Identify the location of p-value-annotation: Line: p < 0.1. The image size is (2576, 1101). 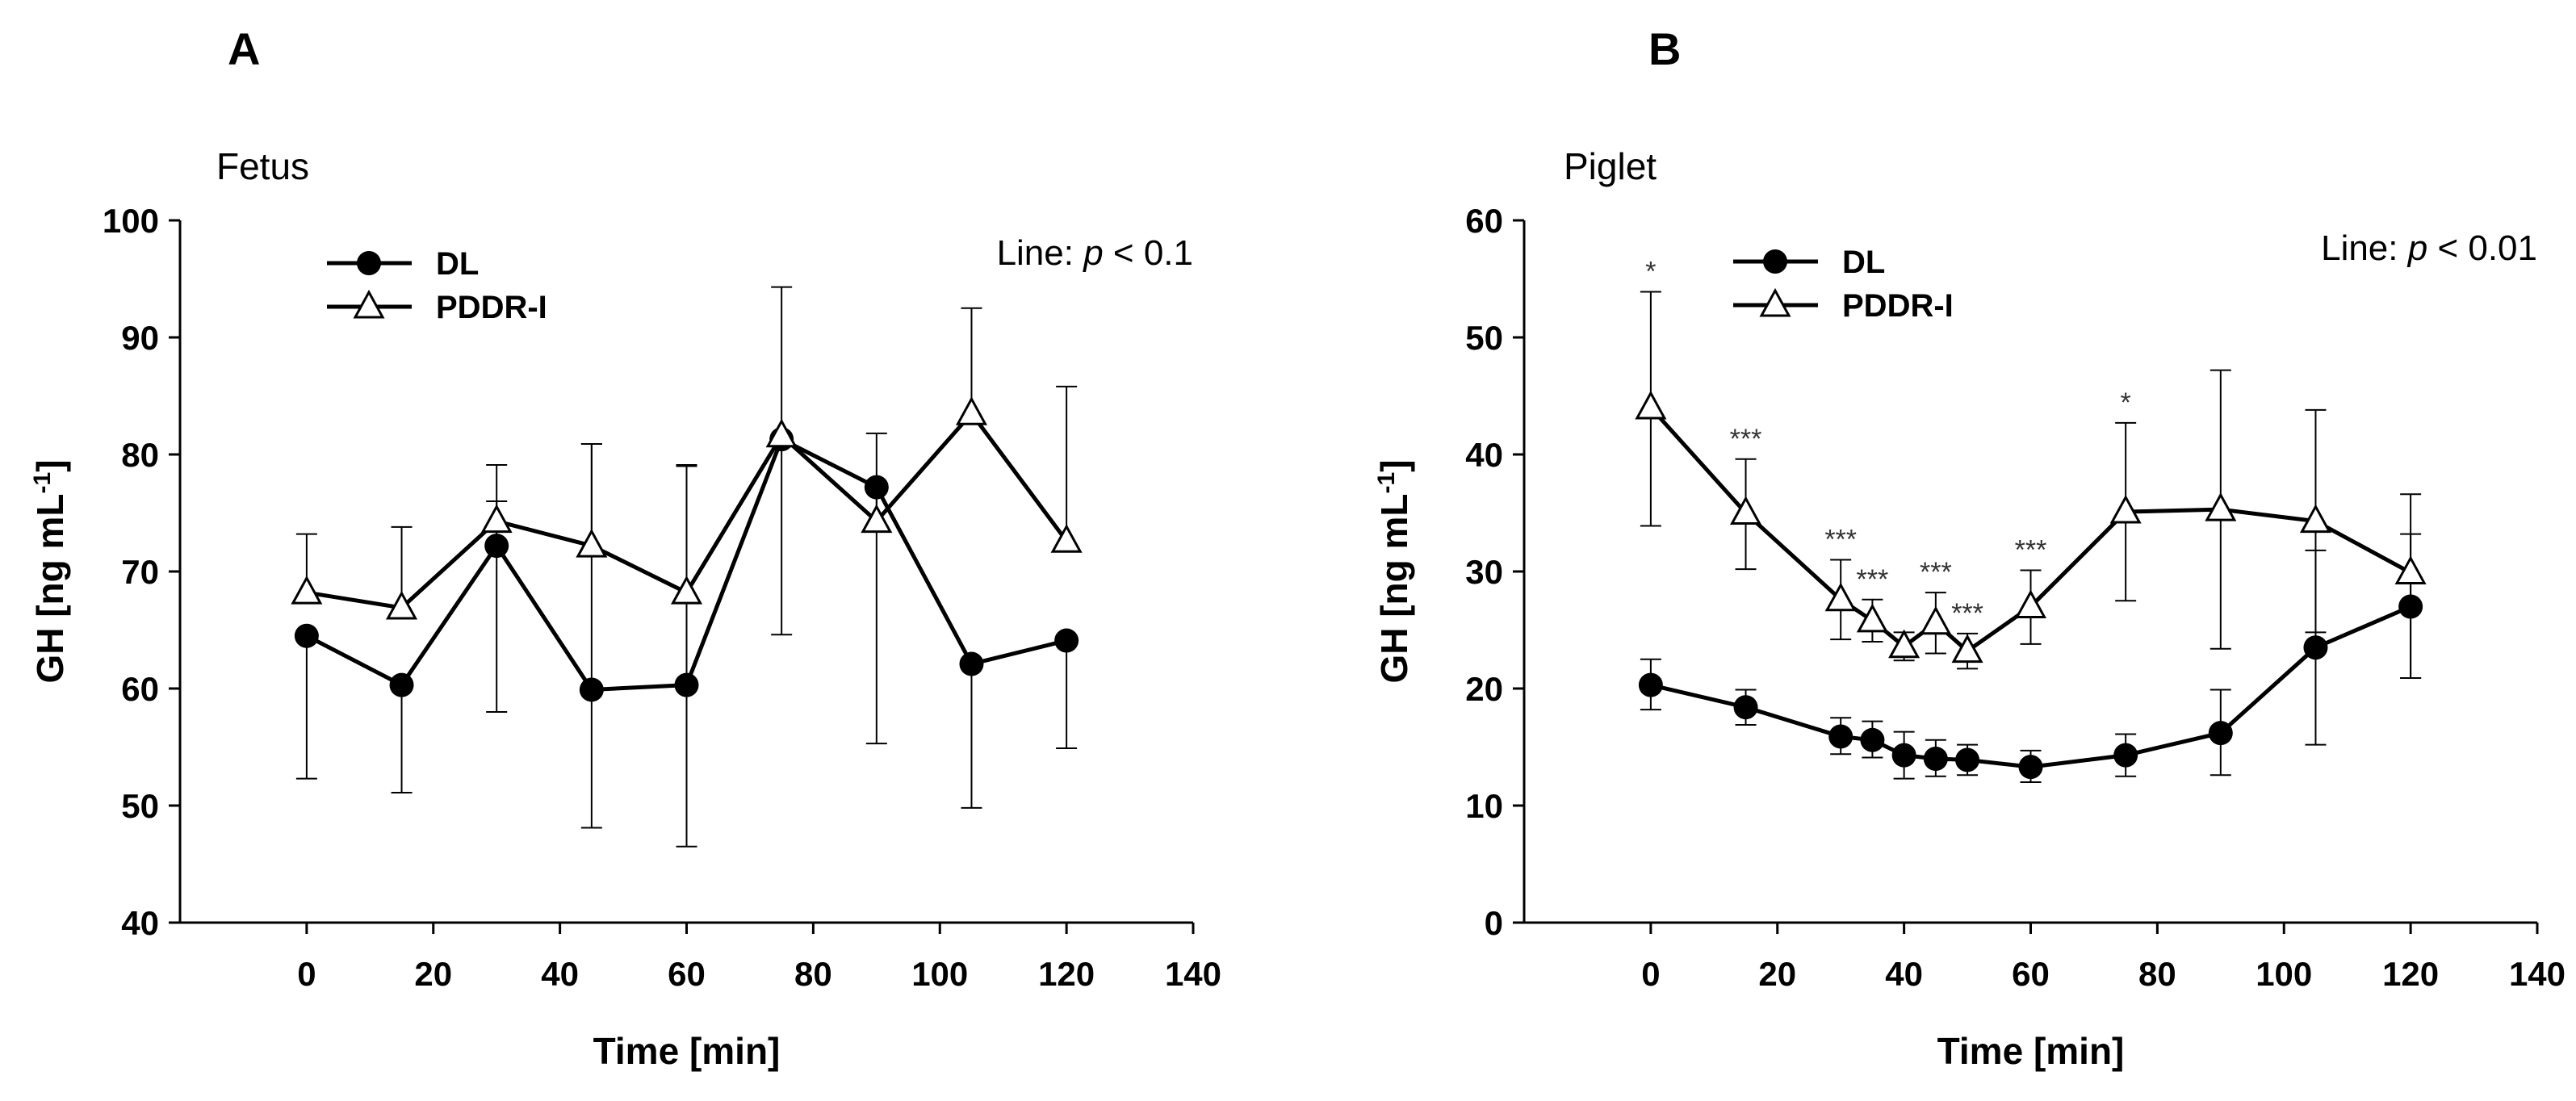
(1095, 253).